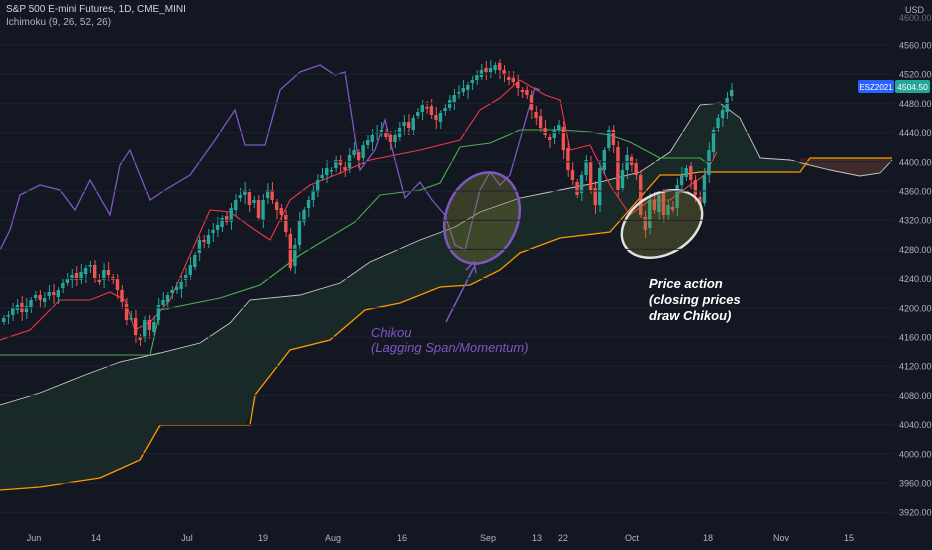  What do you see at coordinates (96, 538) in the screenshot?
I see `time-tick-label: 14` at bounding box center [96, 538].